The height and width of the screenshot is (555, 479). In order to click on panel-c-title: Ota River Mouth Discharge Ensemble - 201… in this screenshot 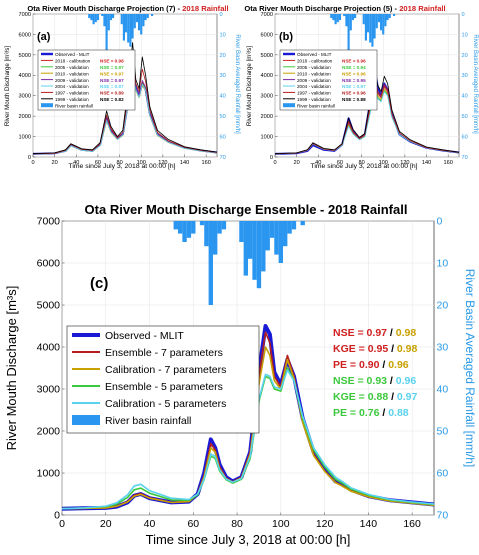, I will do `click(246, 209)`.